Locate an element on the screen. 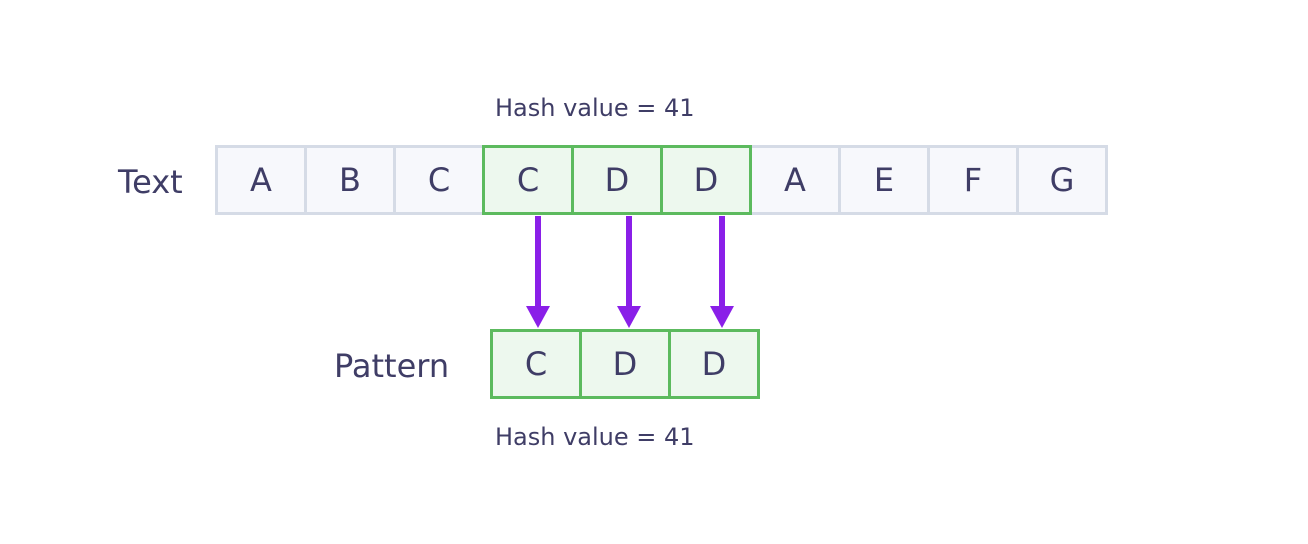 This screenshot has width=1308, height=544. text-cell: G is located at coordinates (1062, 180).